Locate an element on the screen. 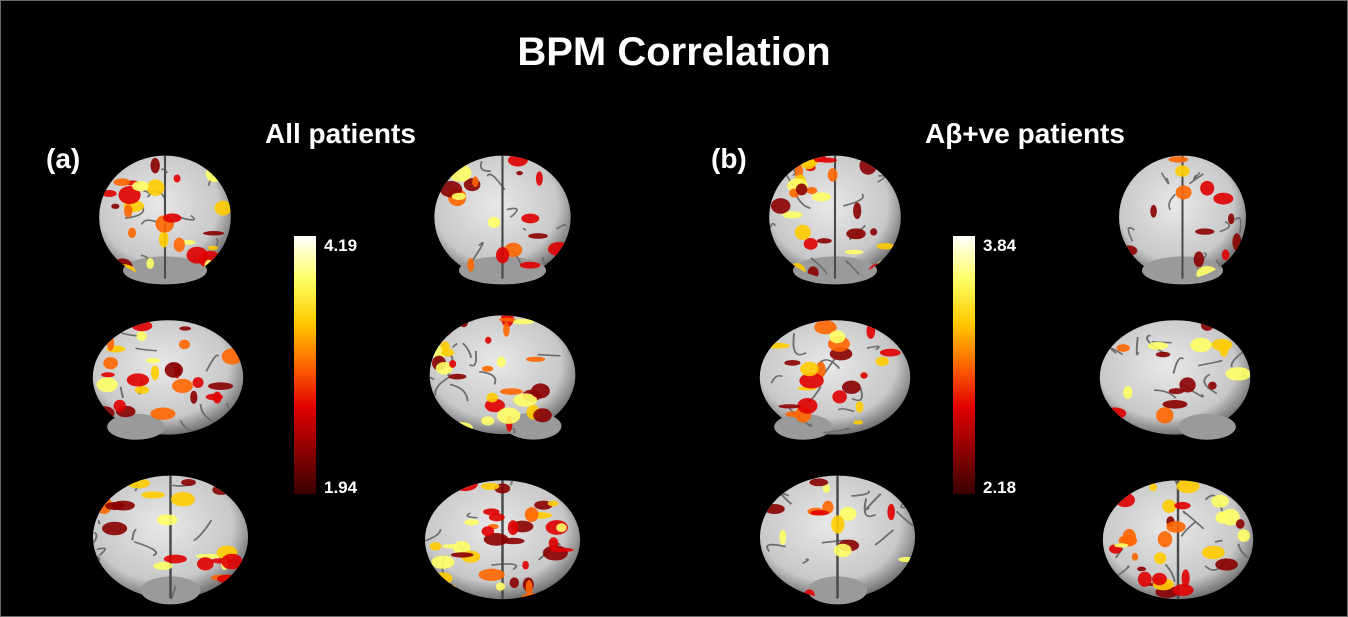 This screenshot has width=1348, height=617. brain-right-lateral-view-b is located at coordinates (1175, 380).